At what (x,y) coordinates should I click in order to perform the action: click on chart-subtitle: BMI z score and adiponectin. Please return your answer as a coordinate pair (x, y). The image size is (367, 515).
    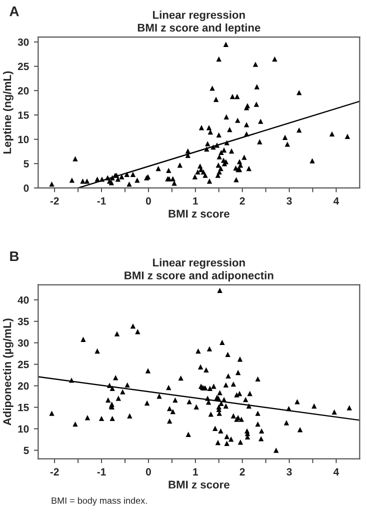
    Looking at the image, I should click on (199, 276).